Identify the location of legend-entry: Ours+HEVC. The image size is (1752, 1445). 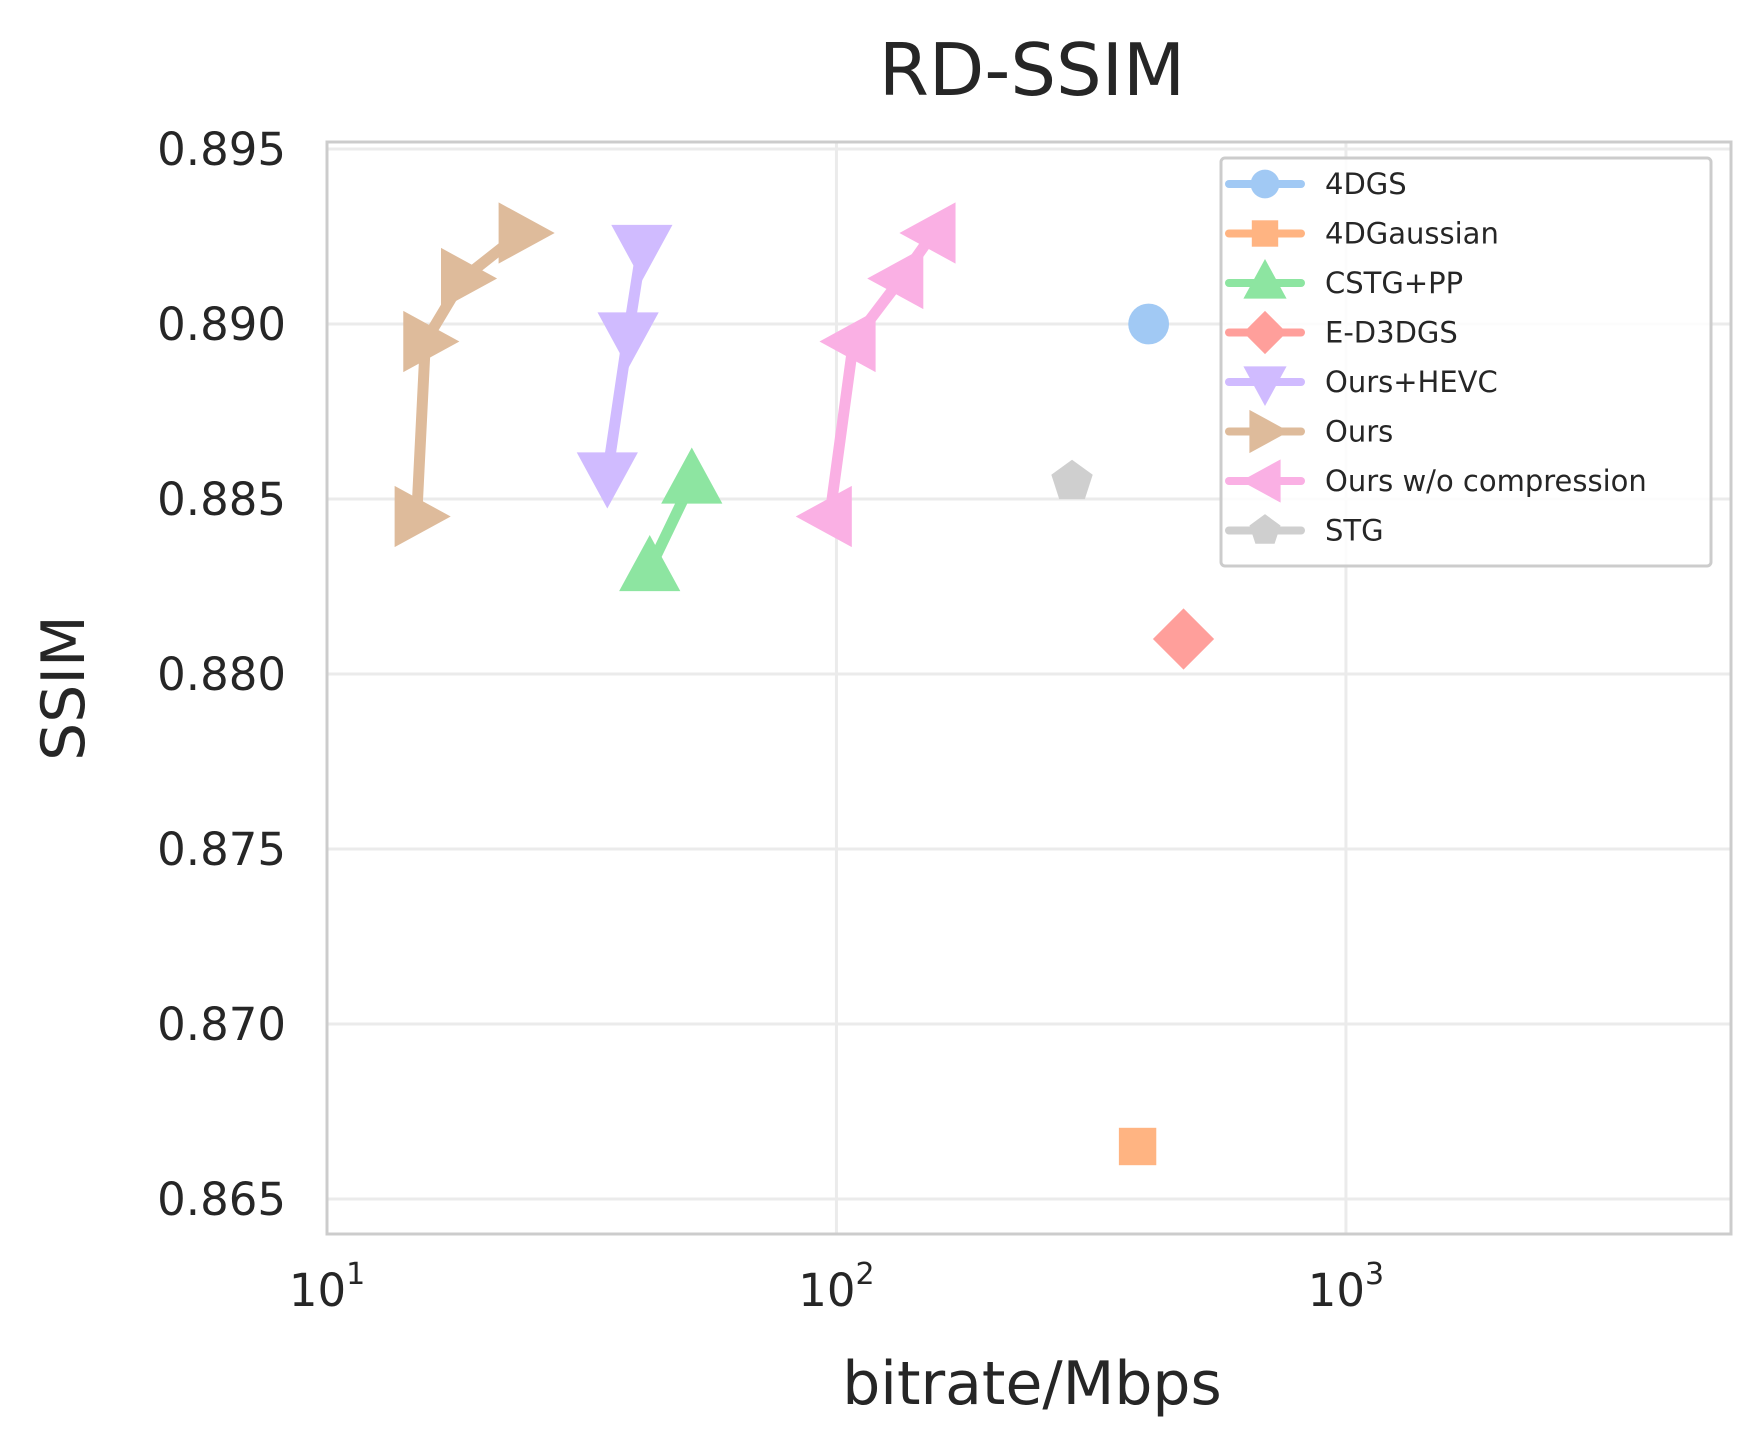
(1361, 385).